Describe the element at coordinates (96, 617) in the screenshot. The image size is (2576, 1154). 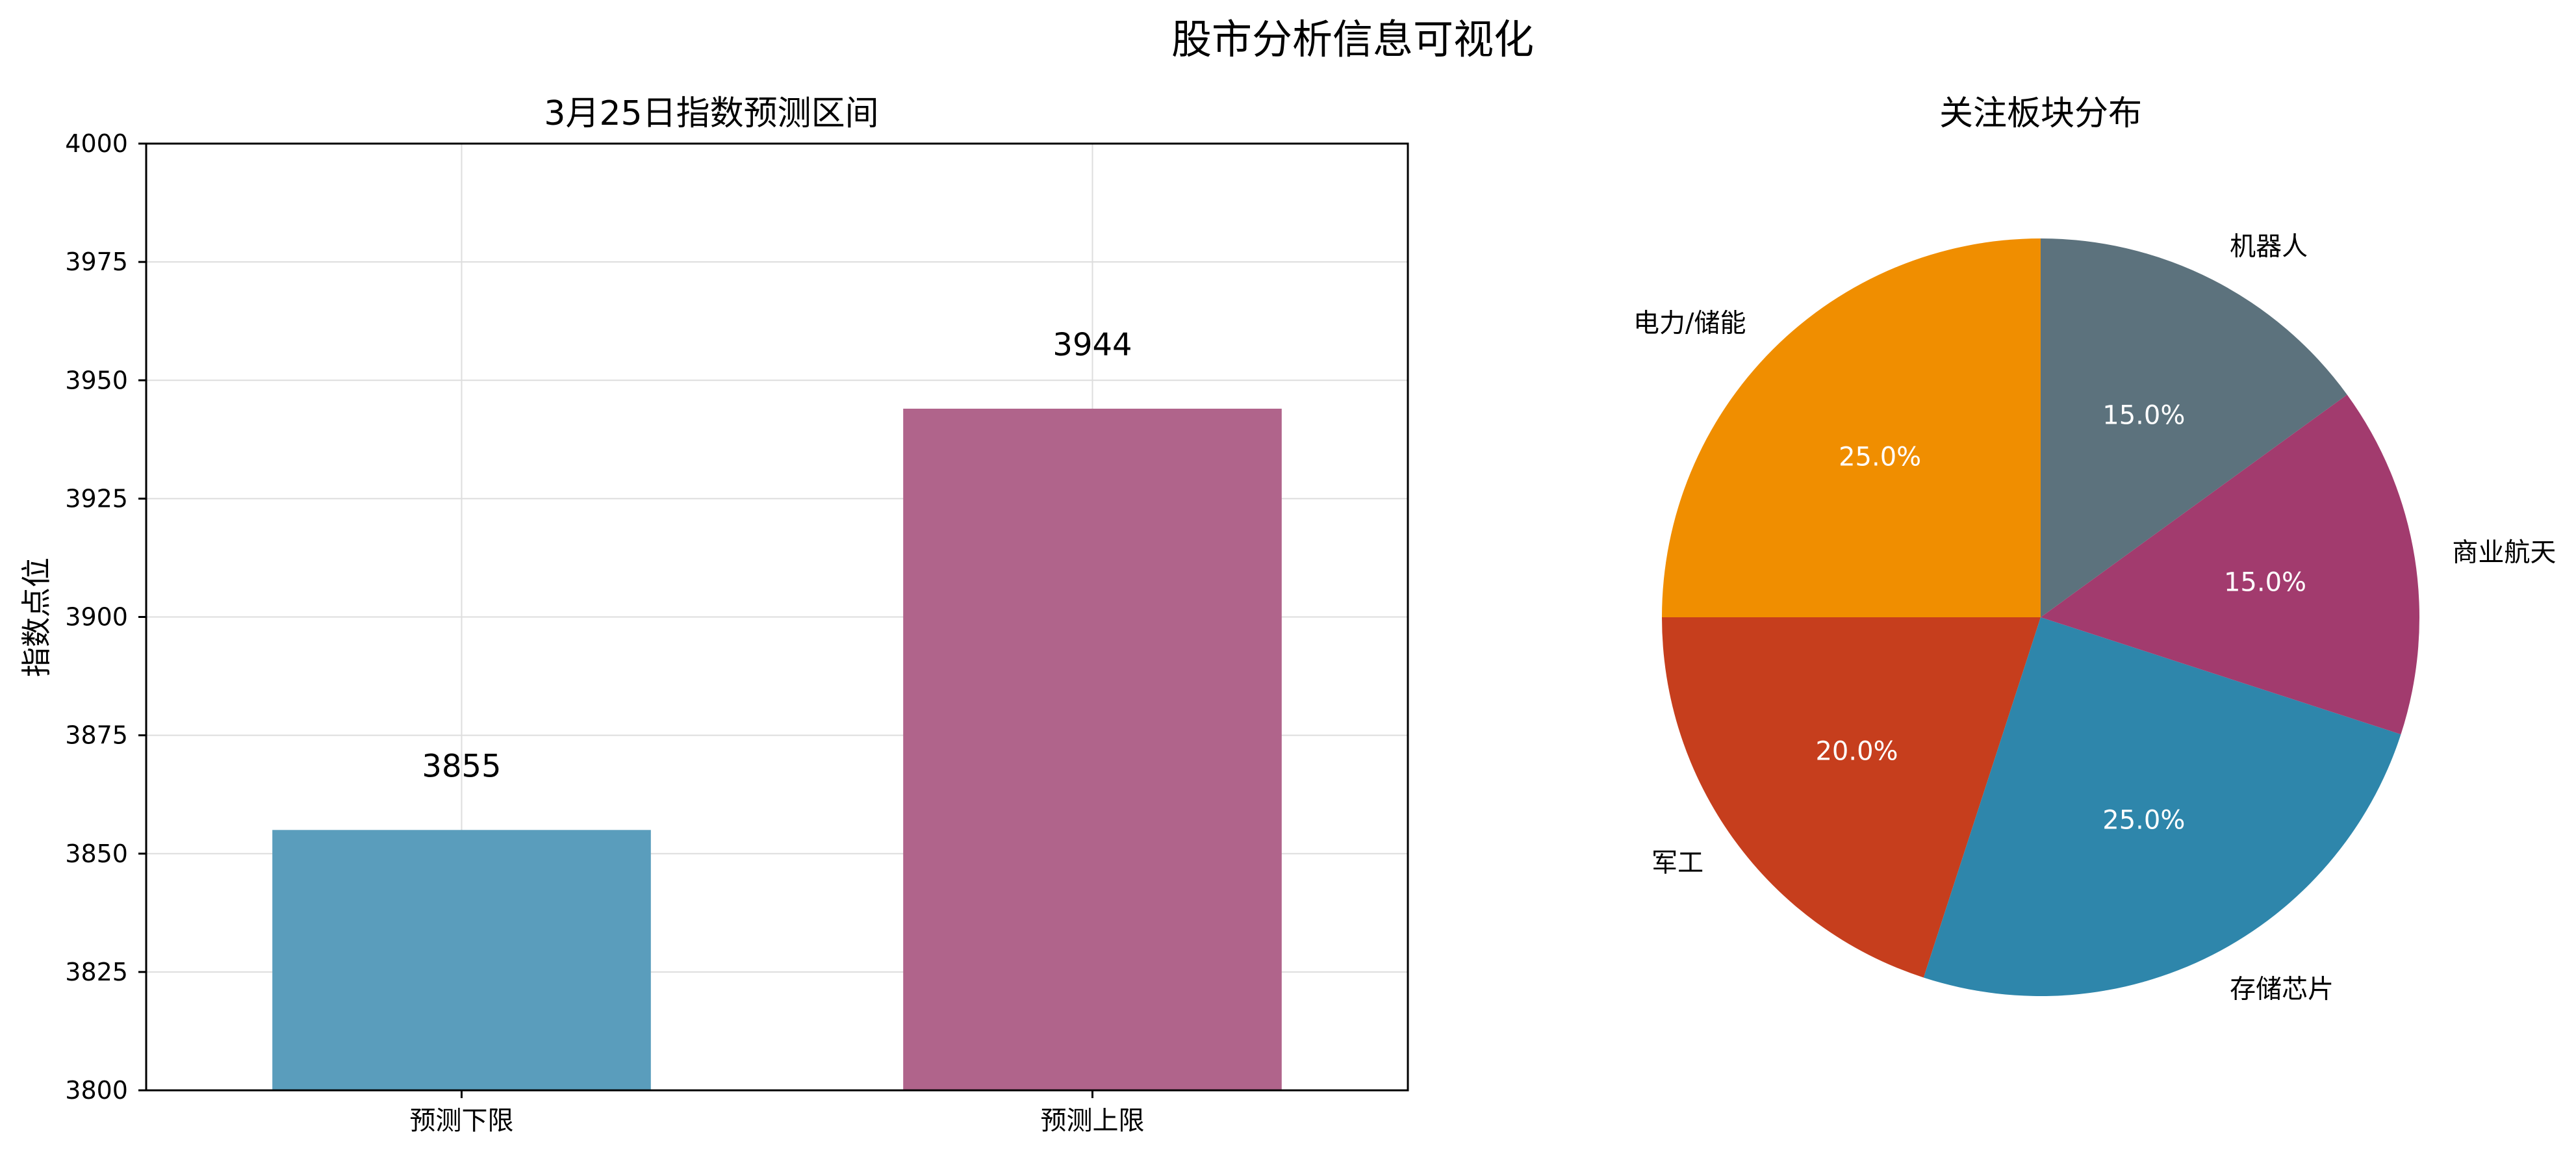
I see `y-tick-label: 3900` at that location.